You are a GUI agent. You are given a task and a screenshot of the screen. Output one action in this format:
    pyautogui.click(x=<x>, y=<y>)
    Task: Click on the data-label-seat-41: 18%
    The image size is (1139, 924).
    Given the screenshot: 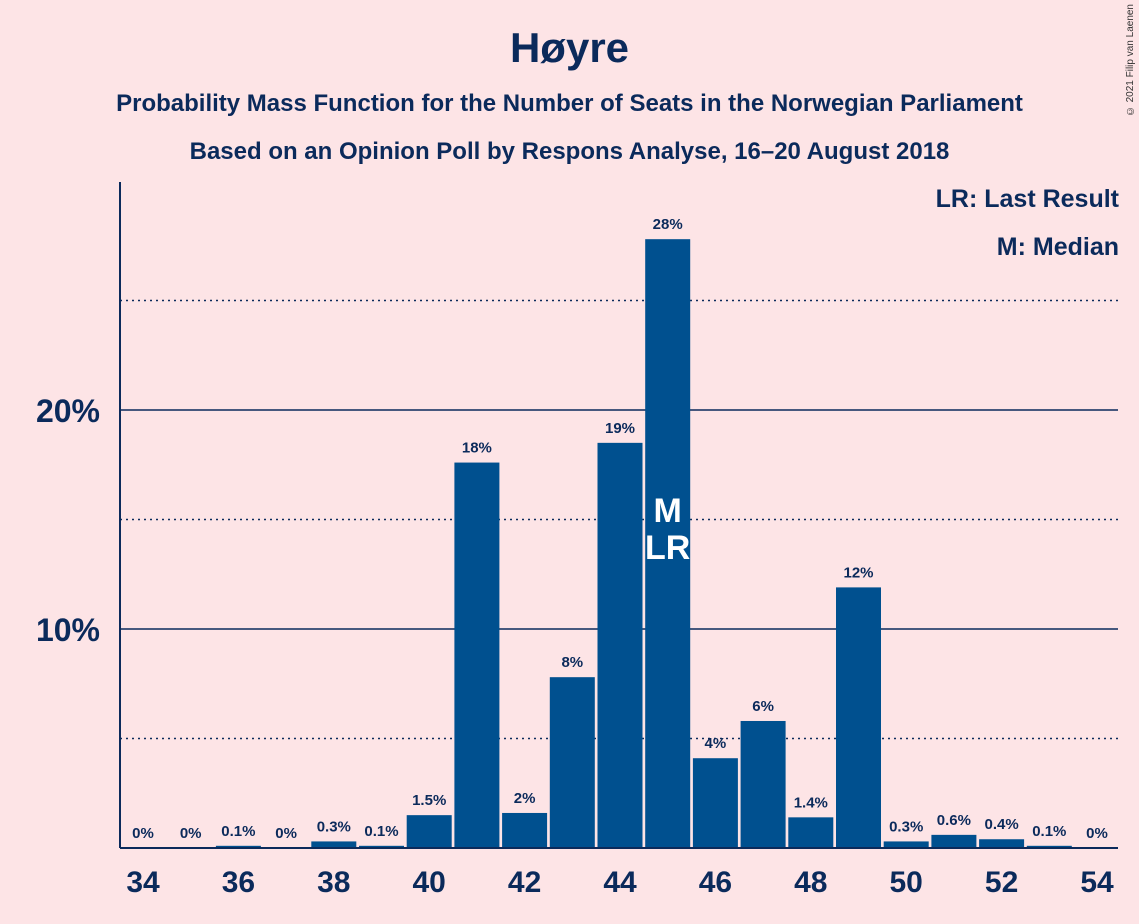 What is the action you would take?
    pyautogui.click(x=477, y=448)
    